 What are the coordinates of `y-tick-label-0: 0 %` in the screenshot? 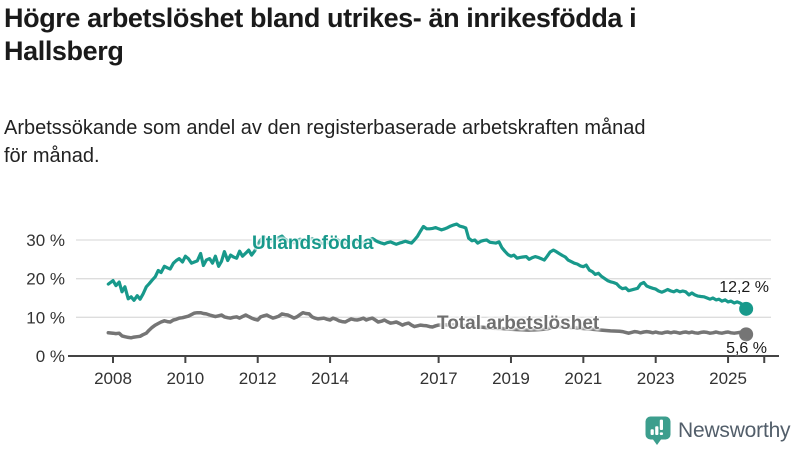 It's located at (50, 356).